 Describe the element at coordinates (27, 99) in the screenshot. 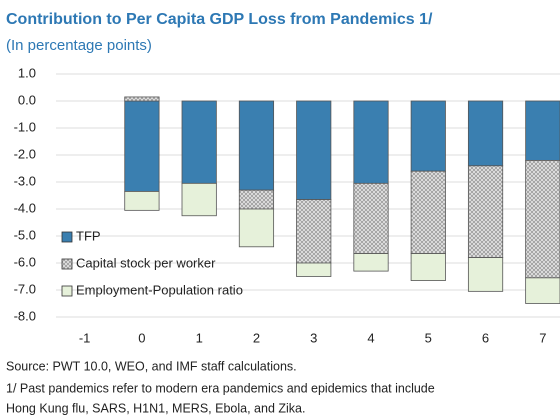

I see `y-tick-label: 0.0` at that location.